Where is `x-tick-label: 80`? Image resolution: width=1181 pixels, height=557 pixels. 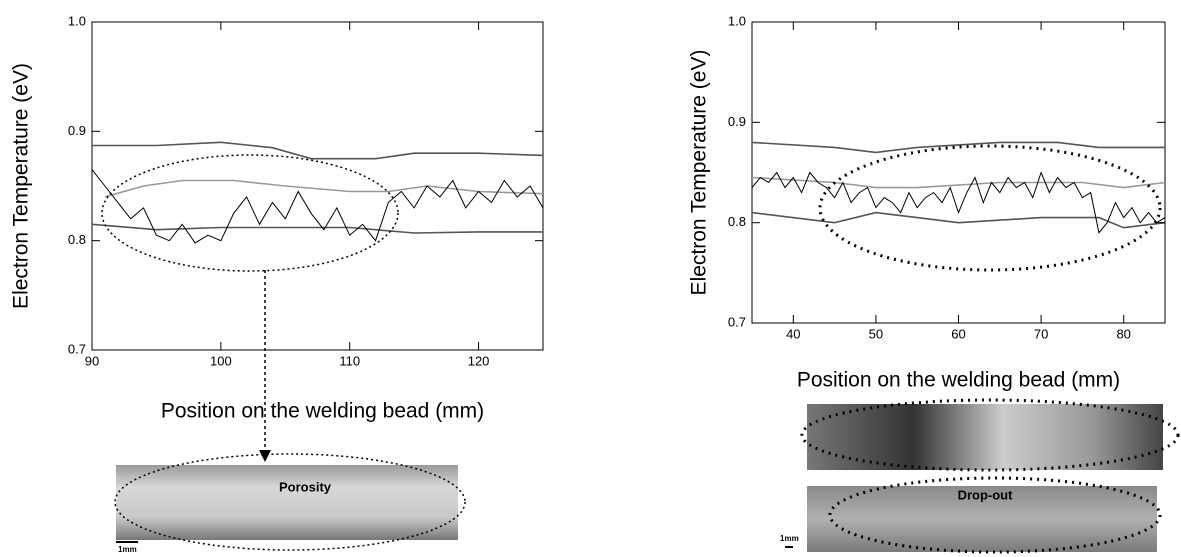 x-tick-label: 80 is located at coordinates (1123, 333).